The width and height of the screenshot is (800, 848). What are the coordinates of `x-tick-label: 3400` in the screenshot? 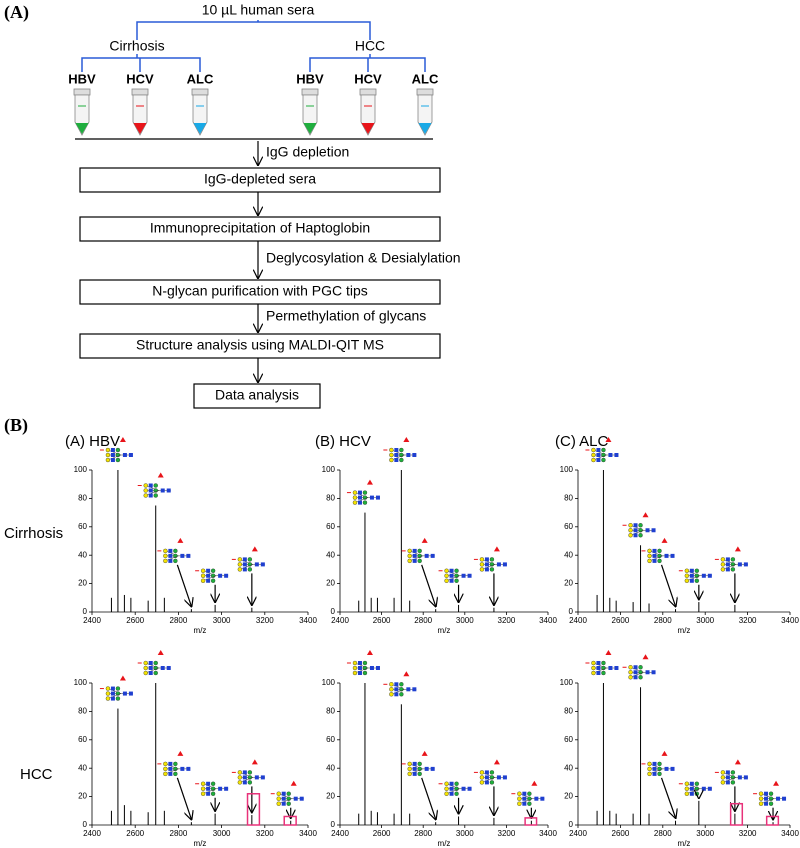 It's located at (548, 833).